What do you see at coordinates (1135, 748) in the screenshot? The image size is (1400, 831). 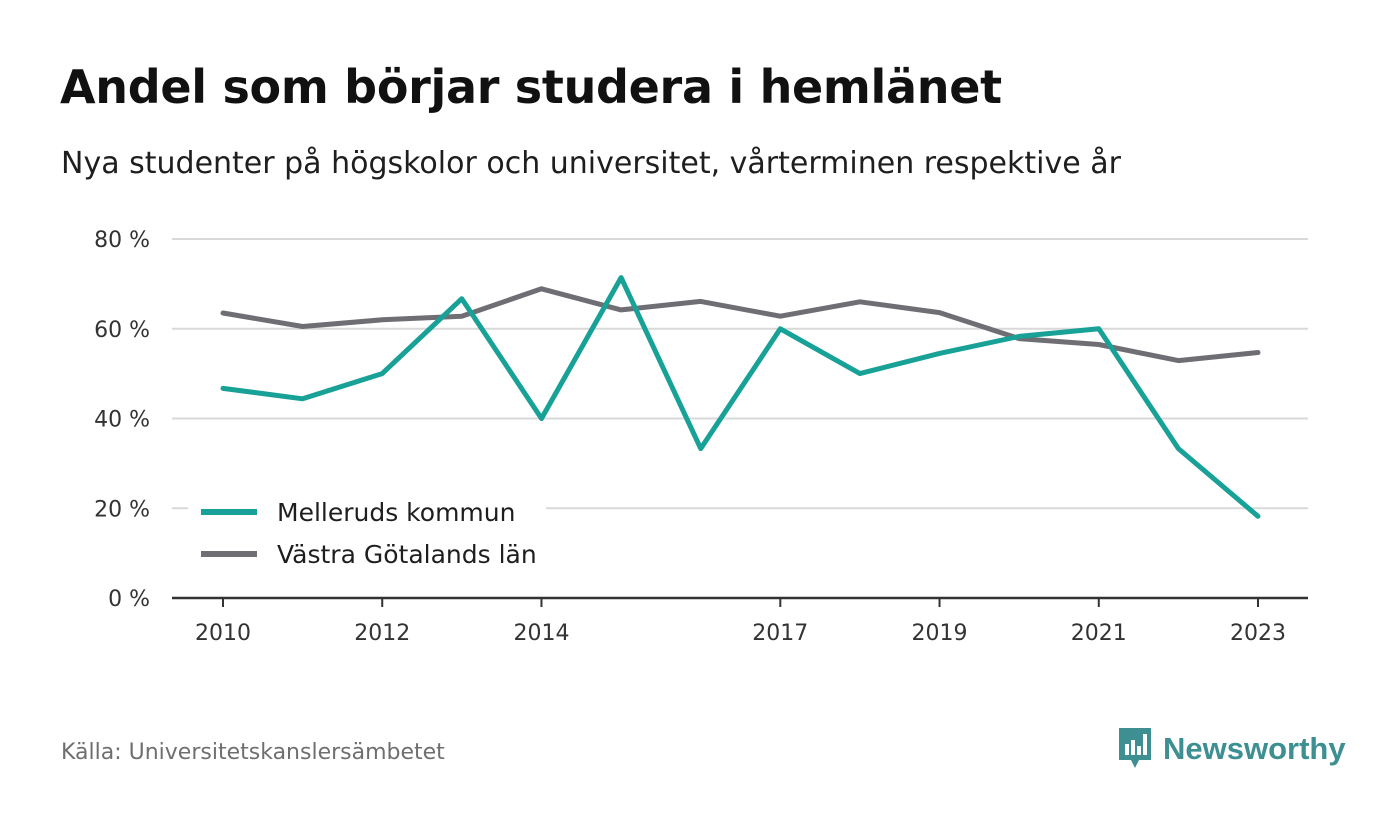 I see `newsworthy-logo-icon` at bounding box center [1135, 748].